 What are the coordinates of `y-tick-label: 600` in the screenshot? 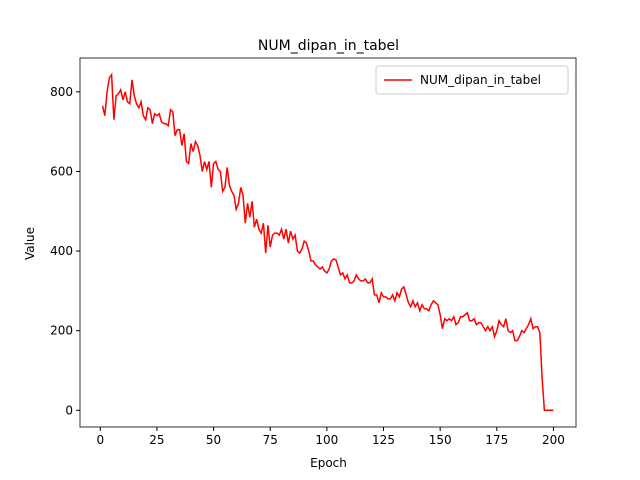 It's located at (61, 171).